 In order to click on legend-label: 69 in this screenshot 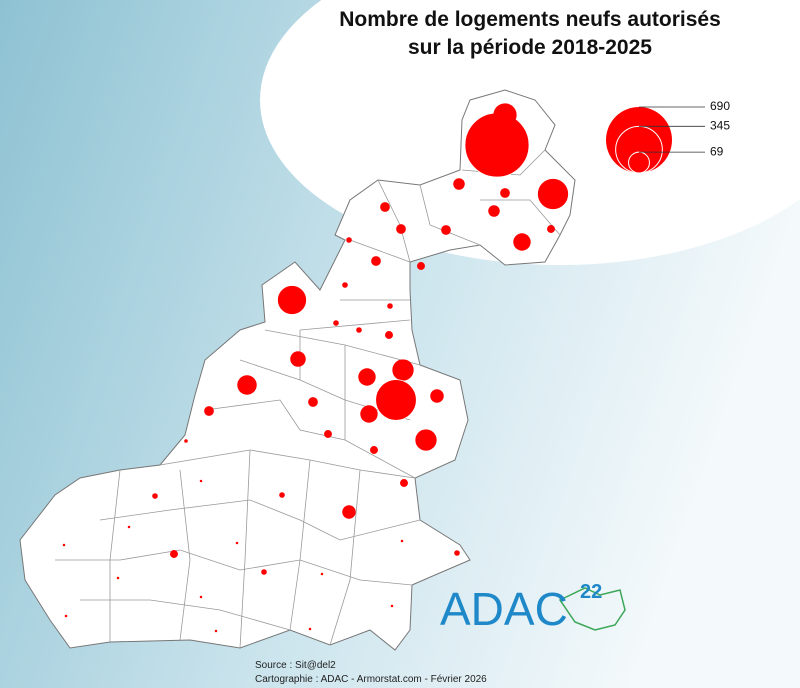, I will do `click(717, 151)`.